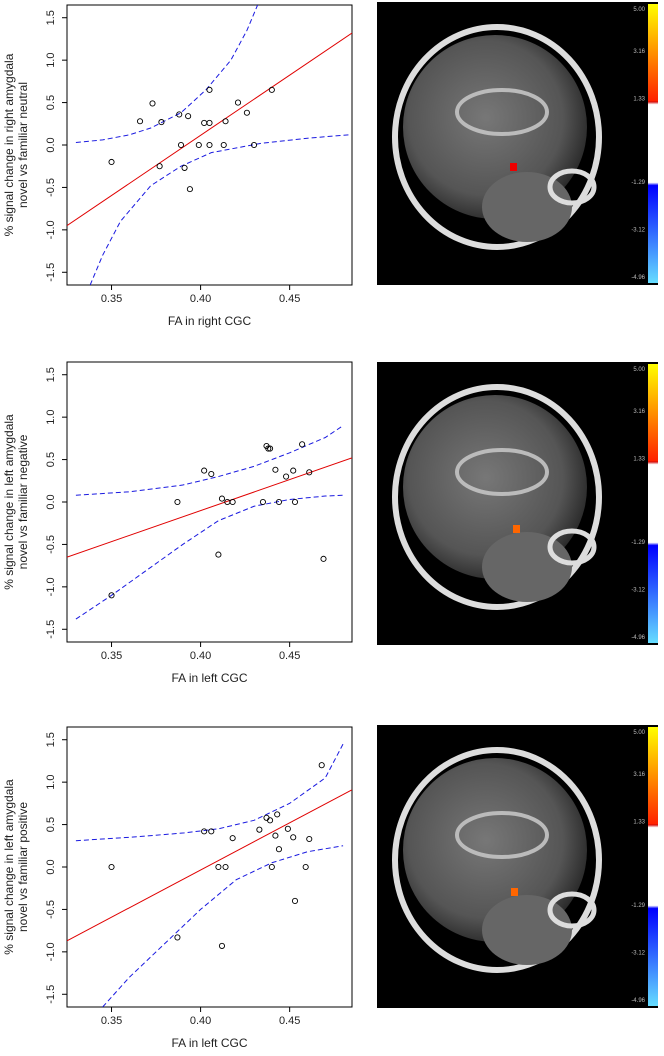 This screenshot has width=664, height=1056. What do you see at coordinates (572, 187) in the screenshot?
I see `face` at bounding box center [572, 187].